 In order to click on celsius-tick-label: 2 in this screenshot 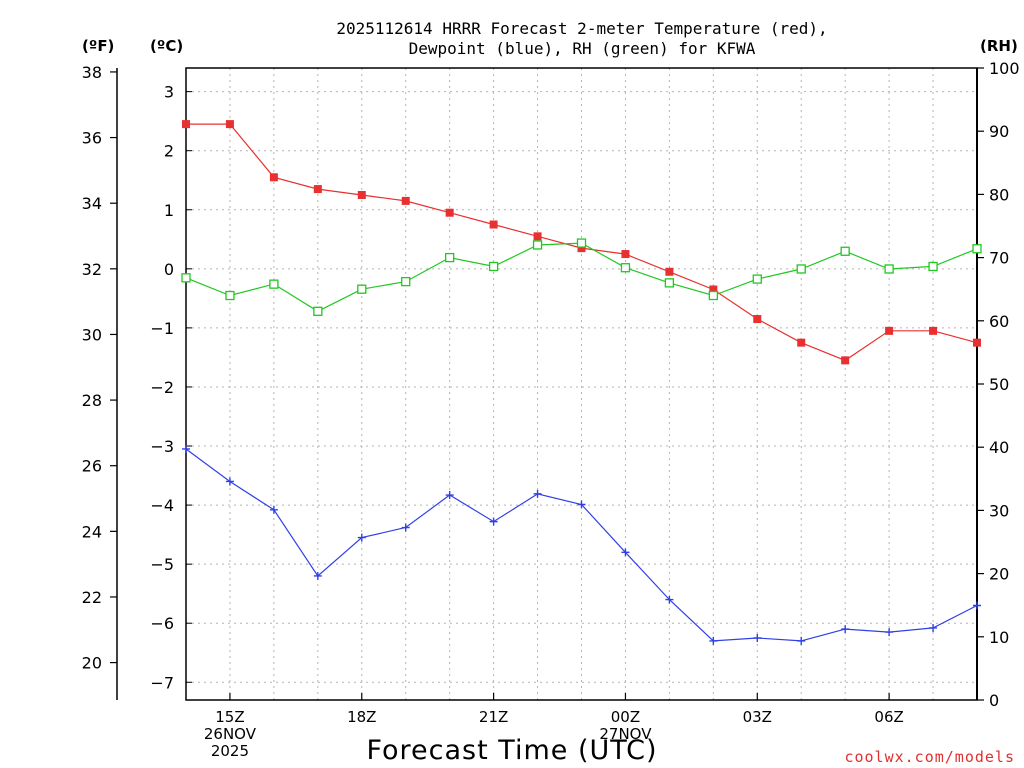, I will do `click(169, 151)`.